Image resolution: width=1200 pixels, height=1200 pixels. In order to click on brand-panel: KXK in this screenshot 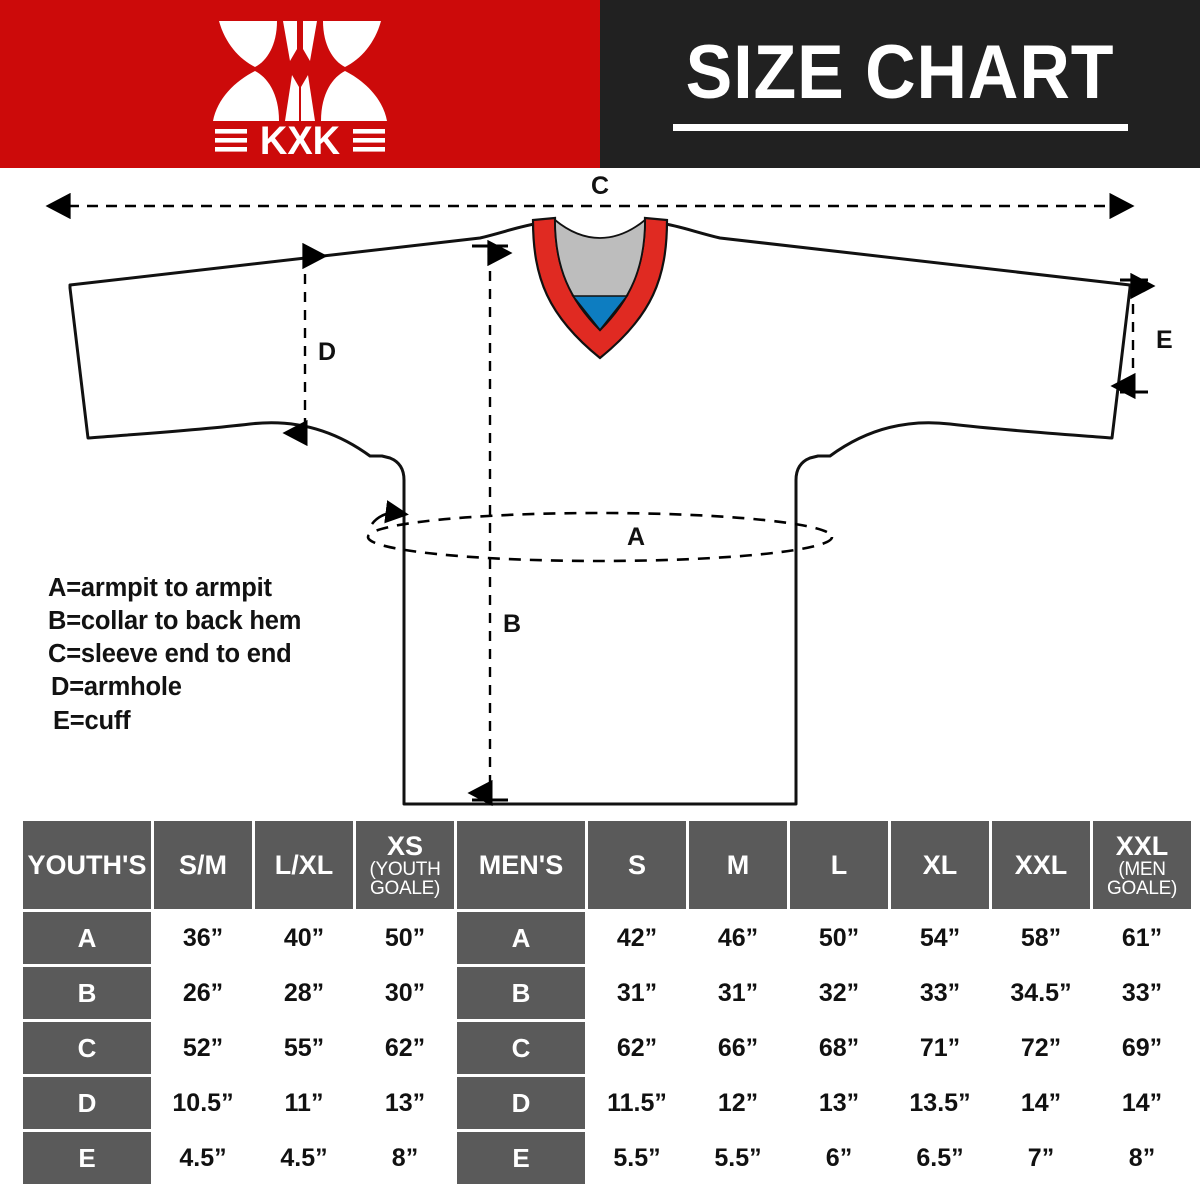, I will do `click(300, 84)`.